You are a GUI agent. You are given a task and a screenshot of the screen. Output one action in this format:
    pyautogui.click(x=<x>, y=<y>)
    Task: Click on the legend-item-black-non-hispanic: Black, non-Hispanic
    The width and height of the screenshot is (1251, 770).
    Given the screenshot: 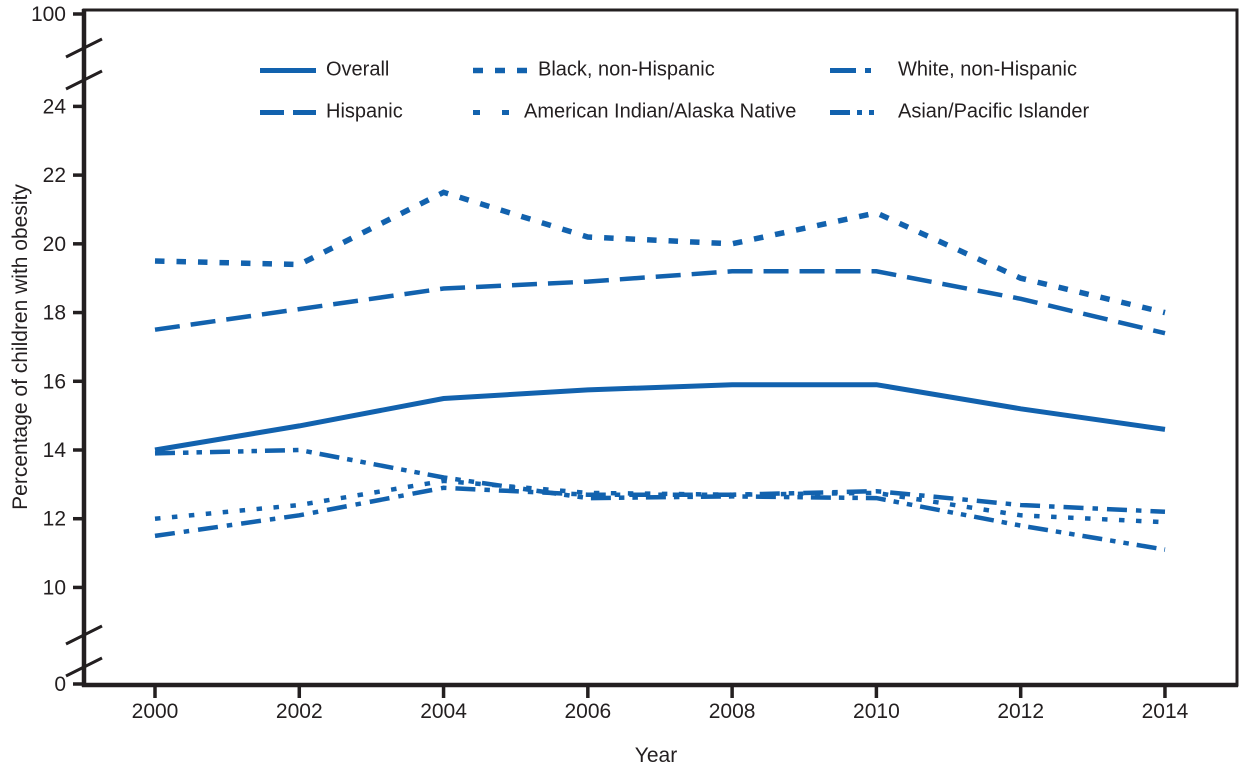 What is the action you would take?
    pyautogui.click(x=594, y=70)
    